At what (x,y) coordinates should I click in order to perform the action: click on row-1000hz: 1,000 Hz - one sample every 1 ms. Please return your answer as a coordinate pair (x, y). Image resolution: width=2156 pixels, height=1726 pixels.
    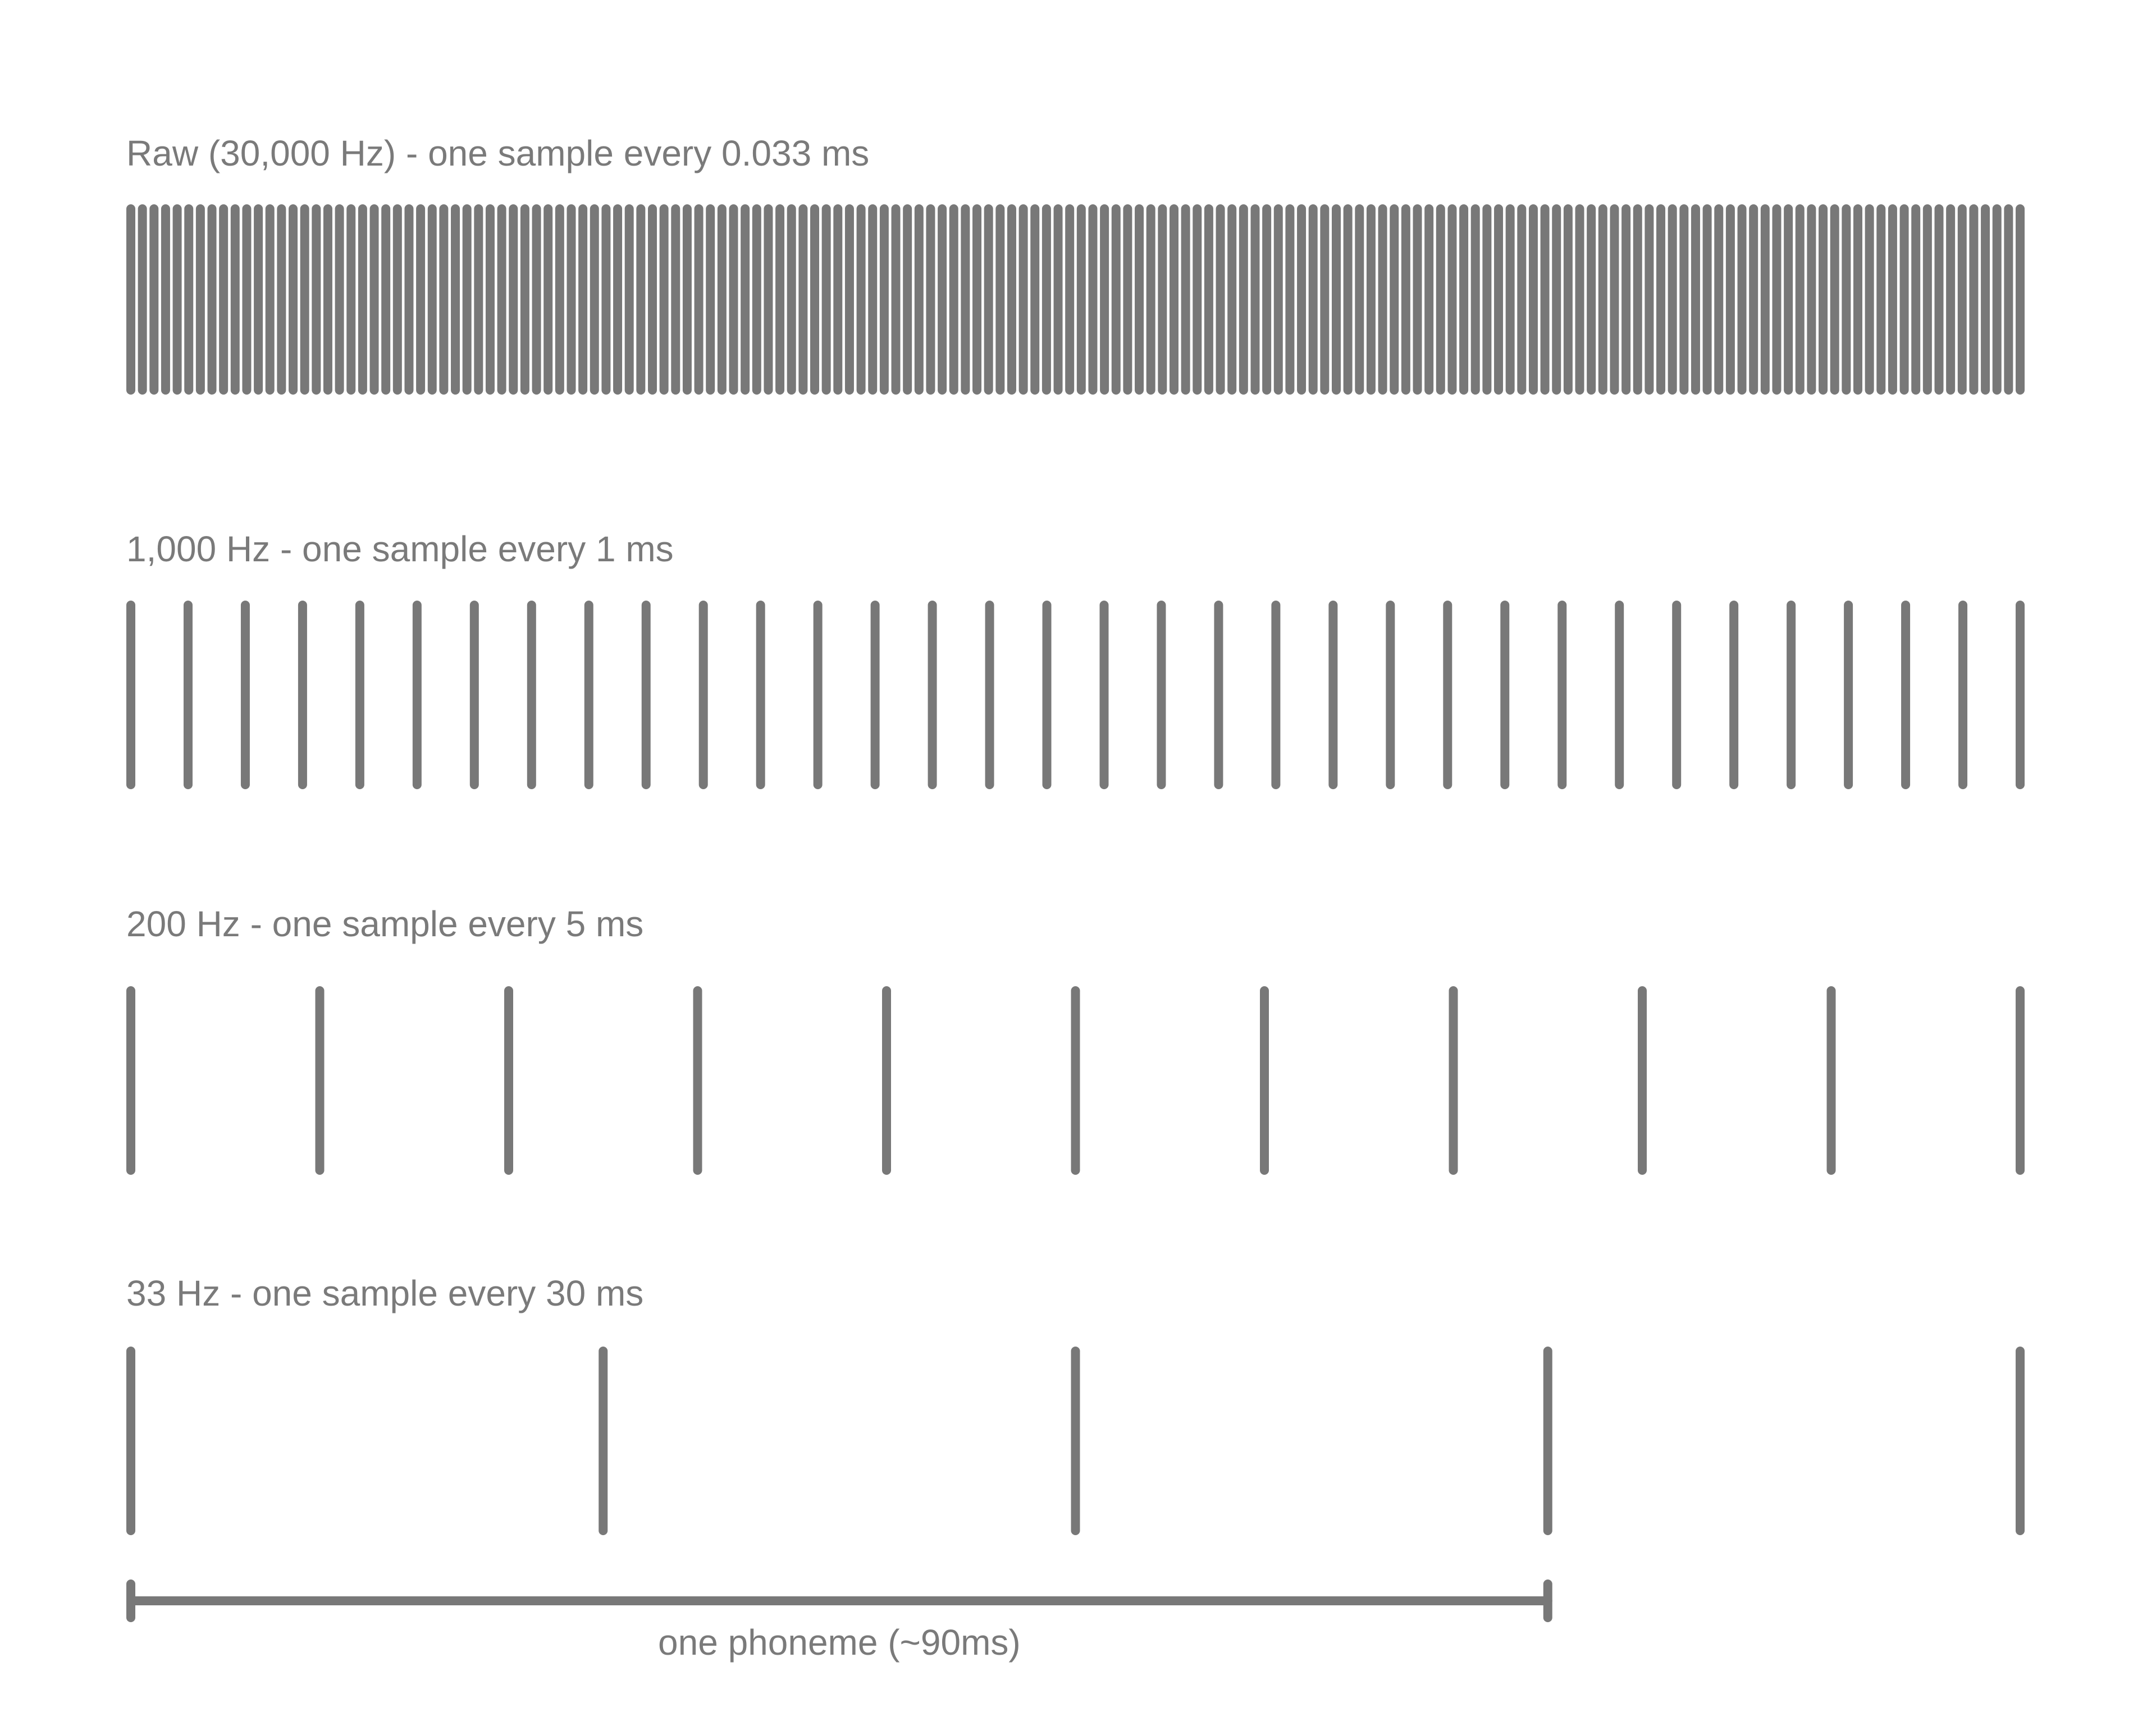
    Looking at the image, I should click on (1075, 659).